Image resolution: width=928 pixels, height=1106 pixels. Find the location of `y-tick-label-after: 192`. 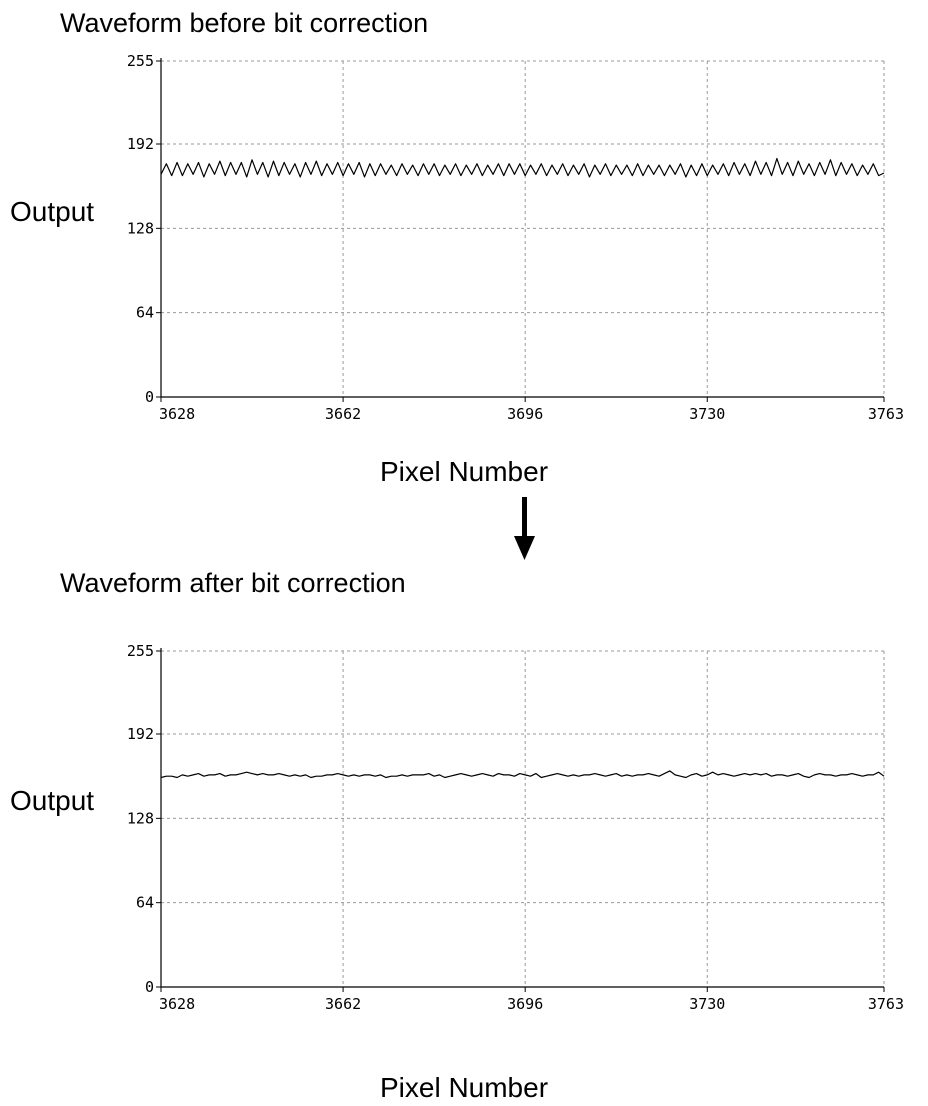

y-tick-label-after: 192 is located at coordinates (140, 734).